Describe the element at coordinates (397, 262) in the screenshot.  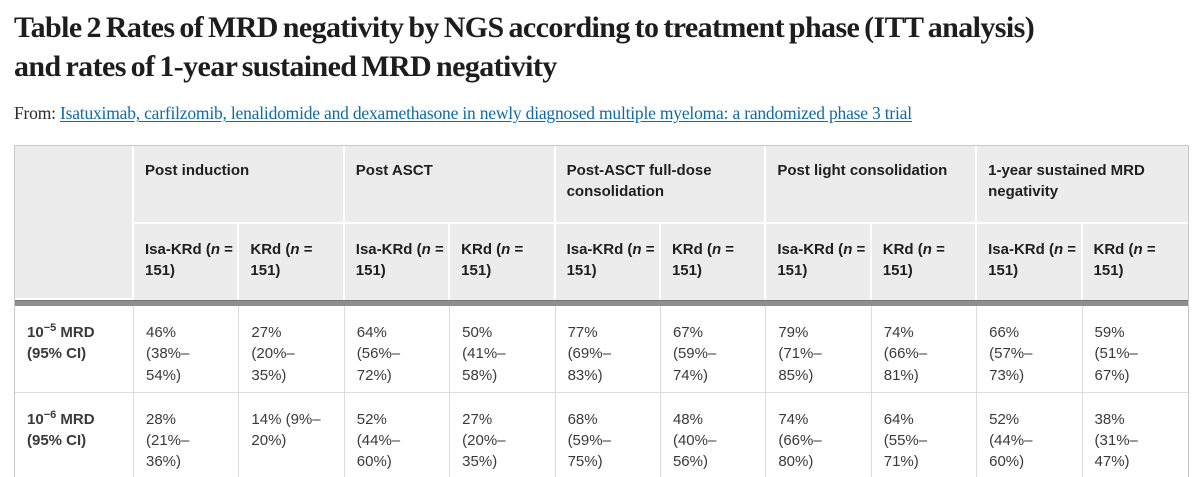
I see `subheader-isa-krd-2: Isa-KRd (n = 151)` at that location.